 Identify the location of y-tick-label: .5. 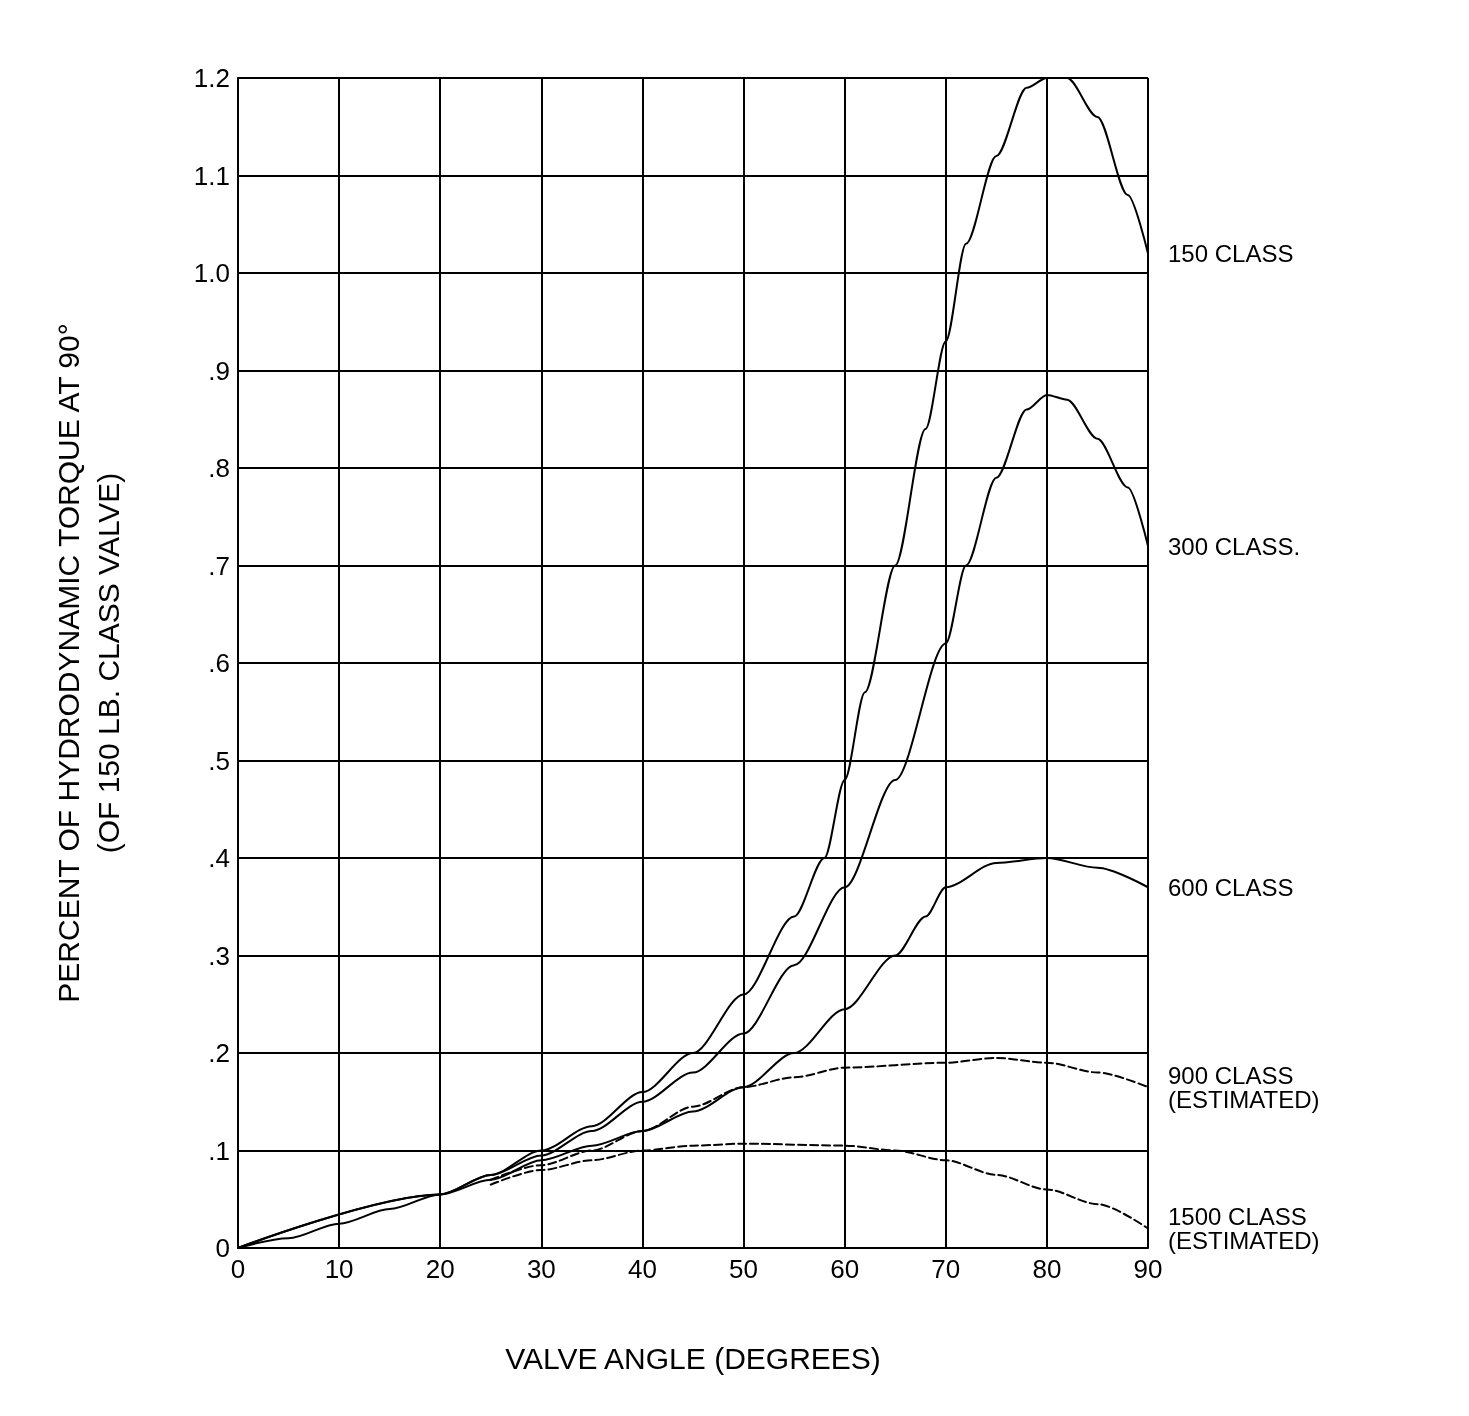
(219, 760).